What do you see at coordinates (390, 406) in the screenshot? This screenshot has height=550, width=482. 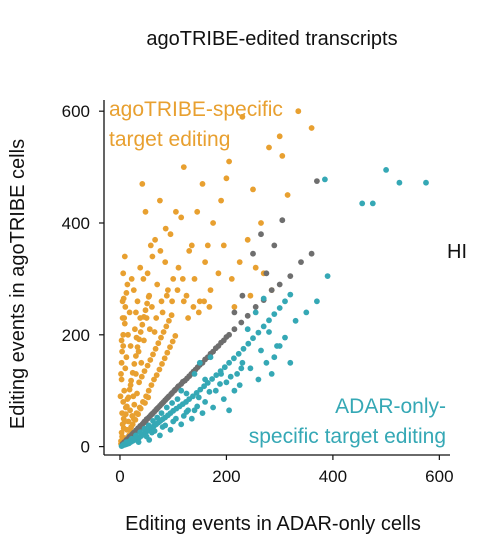 I see `annotation-adar-line-1: ADAR-only-` at bounding box center [390, 406].